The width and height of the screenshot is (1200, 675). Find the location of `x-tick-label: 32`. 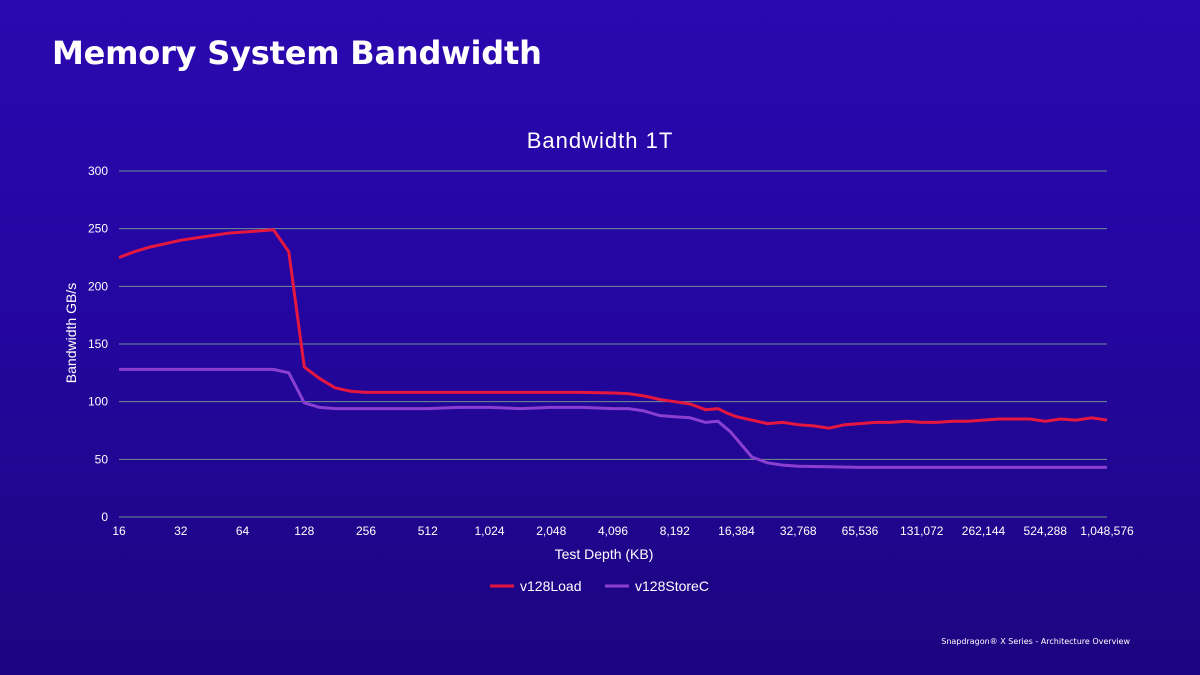

x-tick-label: 32 is located at coordinates (181, 531).